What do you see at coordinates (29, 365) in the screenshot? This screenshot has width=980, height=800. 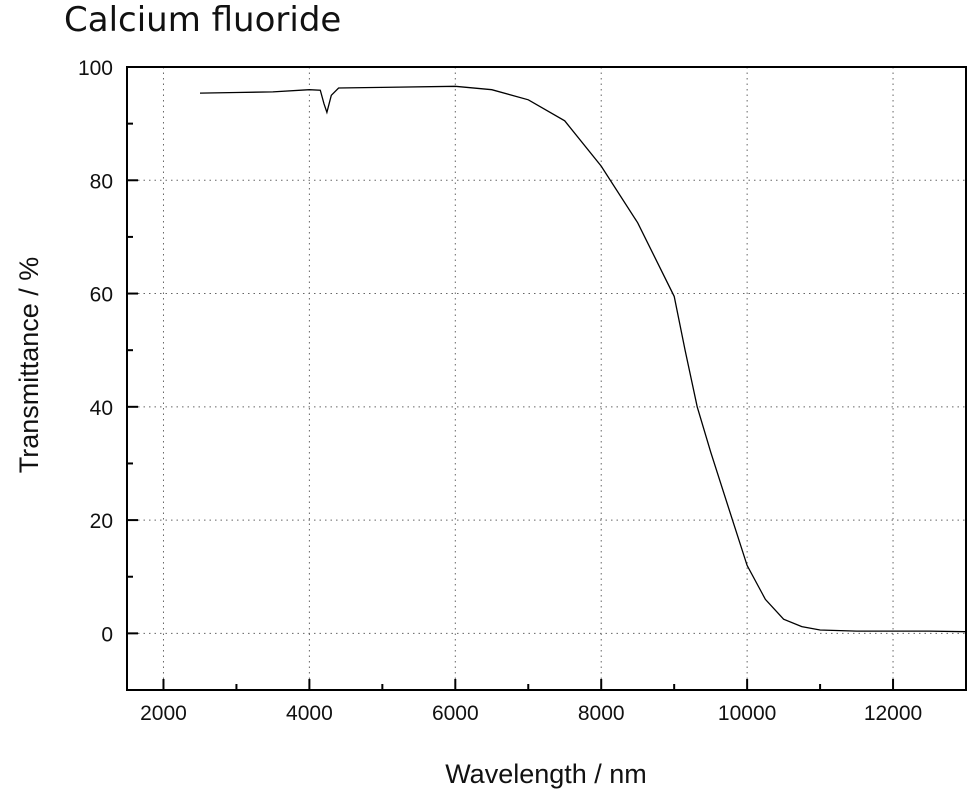 I see `y-axis-label: Transmittance / %` at bounding box center [29, 365].